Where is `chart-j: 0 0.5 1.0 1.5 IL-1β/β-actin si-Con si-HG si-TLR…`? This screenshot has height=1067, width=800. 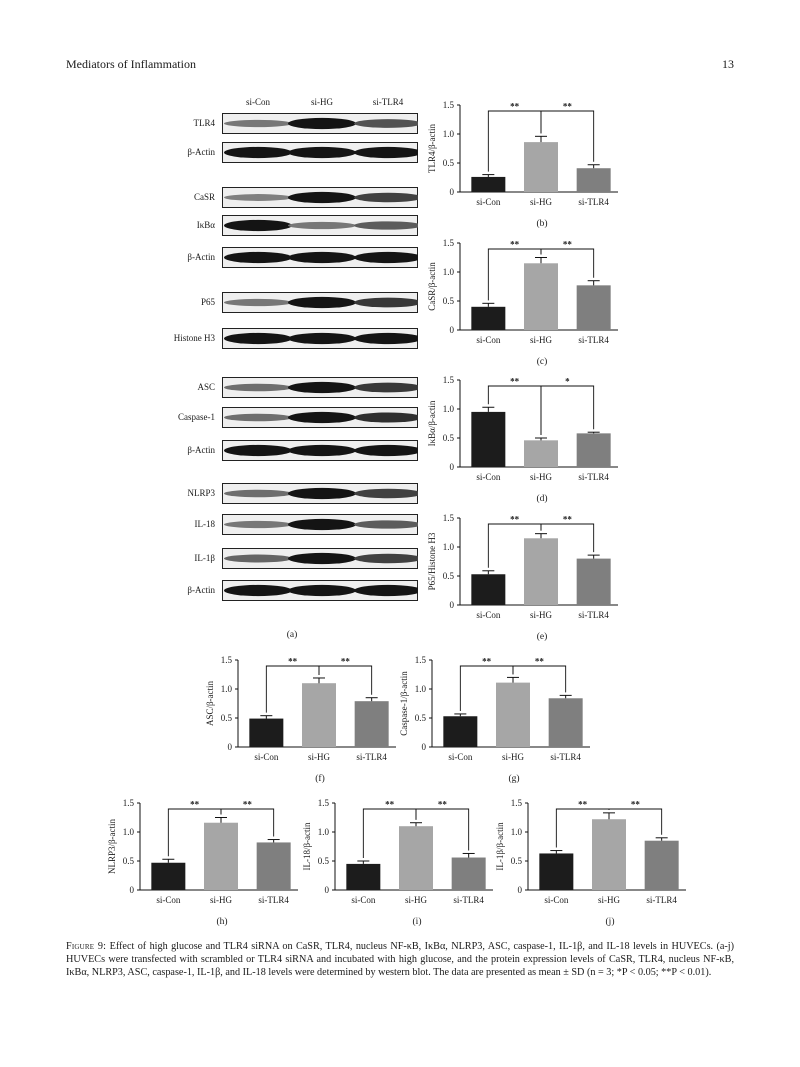
chart-j: 0 0.5 1.0 1.5 IL-1β/β-actin si-Con si-HG si-TLR… is located at coordinates (590, 862).